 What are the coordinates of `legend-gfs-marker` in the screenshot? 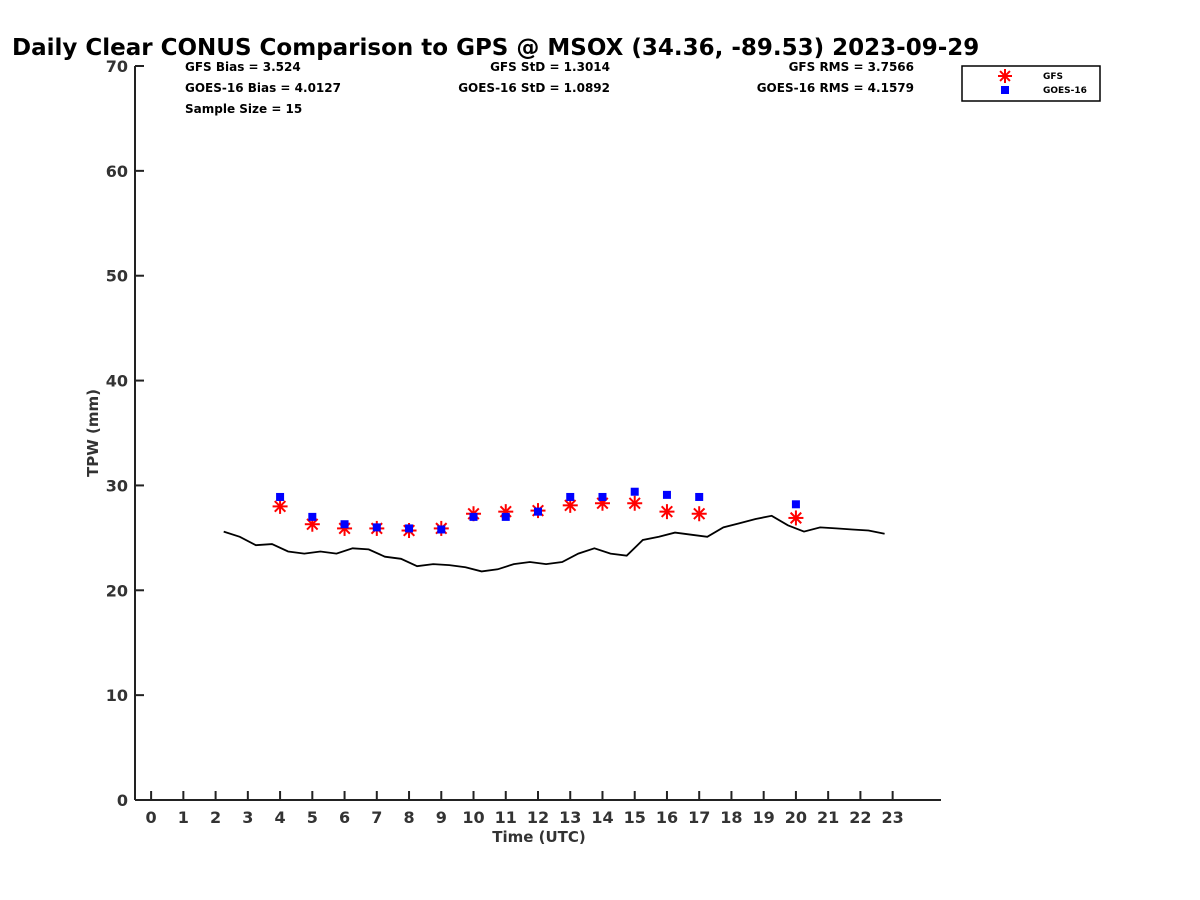 It's located at (1005, 76).